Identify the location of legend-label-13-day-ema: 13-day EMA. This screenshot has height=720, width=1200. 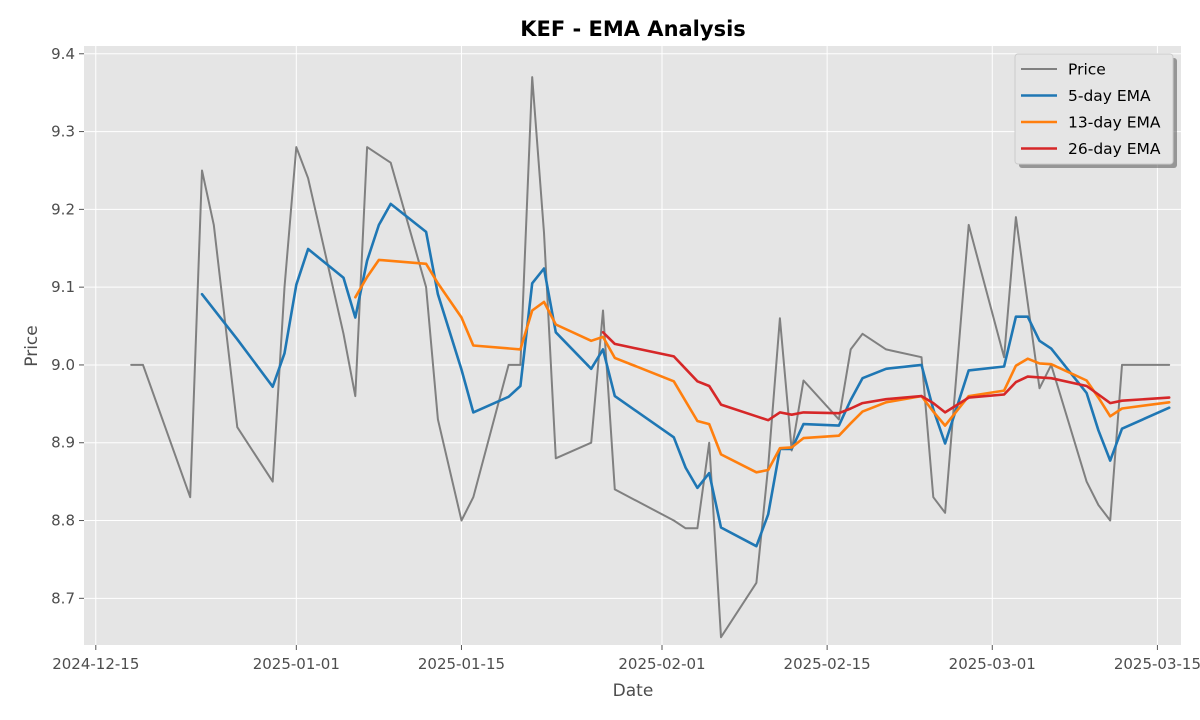
(1114, 123).